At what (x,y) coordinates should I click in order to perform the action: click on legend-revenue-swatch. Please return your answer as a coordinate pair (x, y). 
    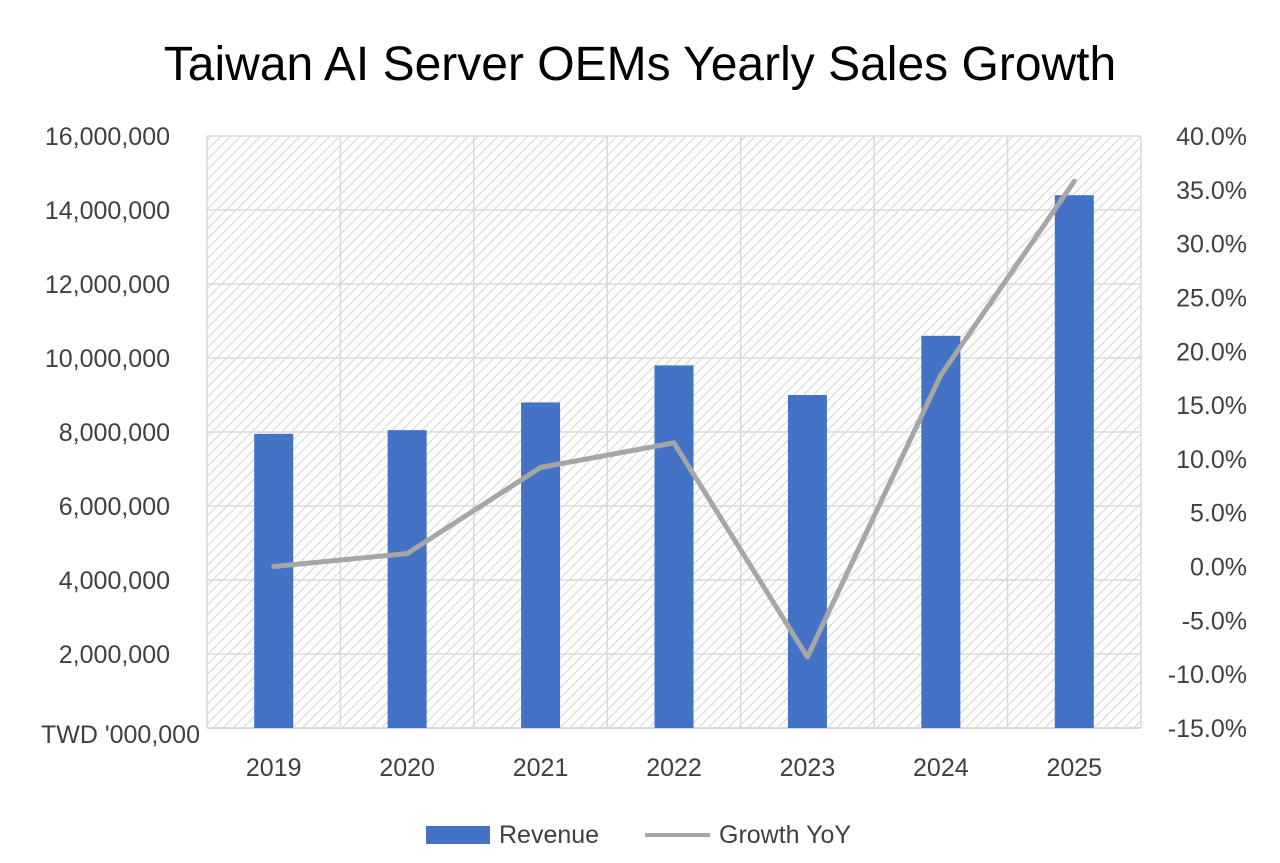
    Looking at the image, I should click on (458, 835).